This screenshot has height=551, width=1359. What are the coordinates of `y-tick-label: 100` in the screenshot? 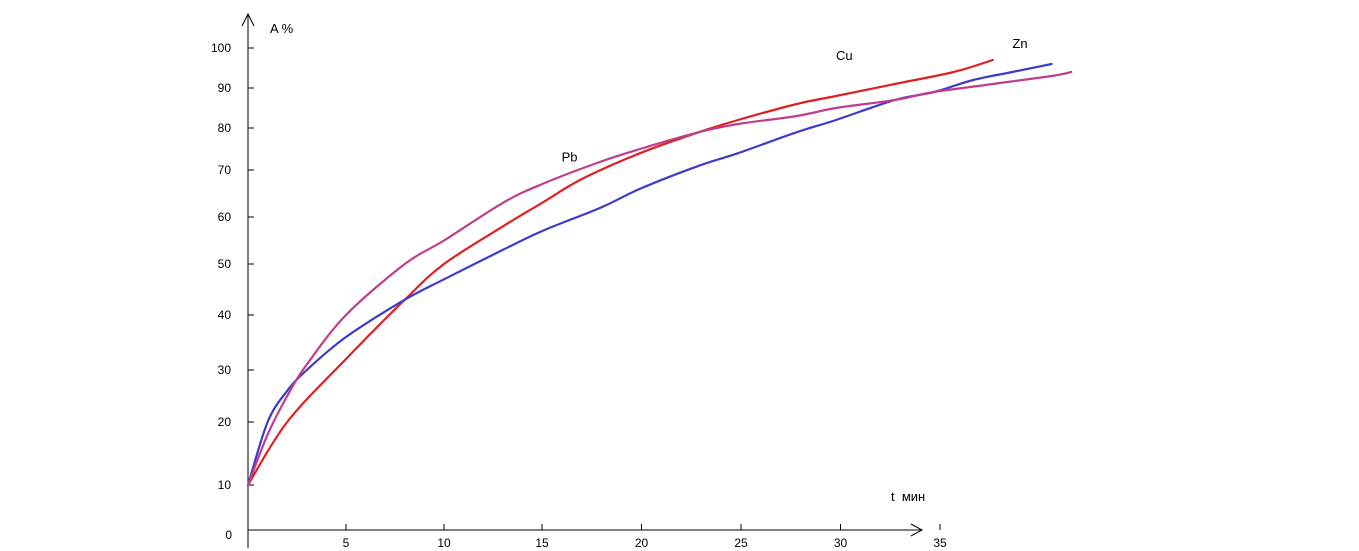 It's located at (221, 48).